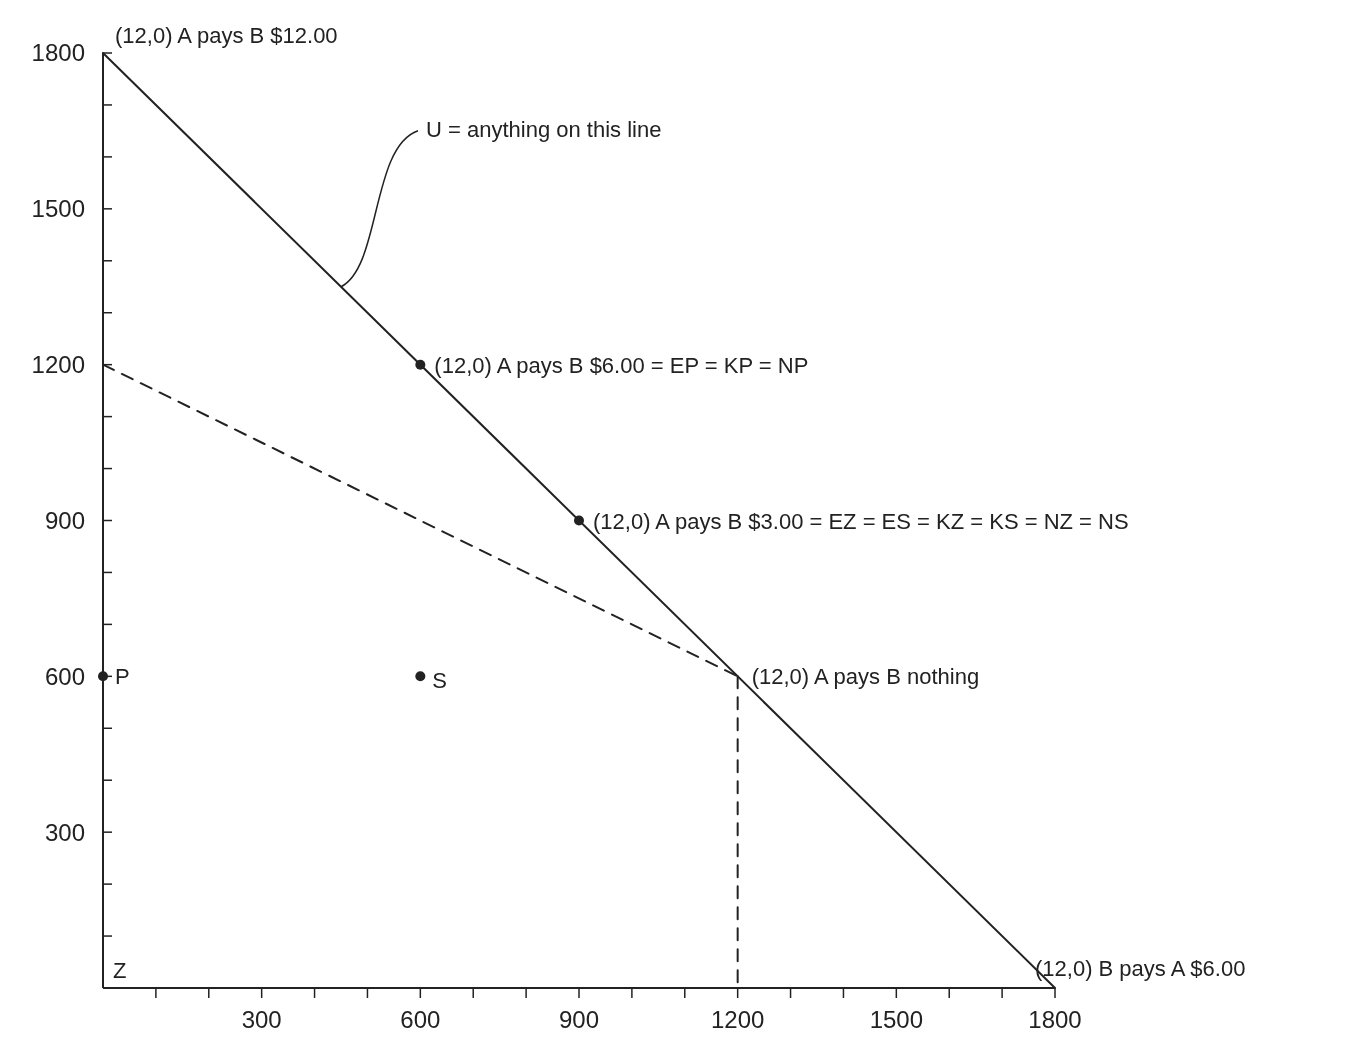  Describe the element at coordinates (64, 676) in the screenshot. I see `y-tick-label: 600` at that location.